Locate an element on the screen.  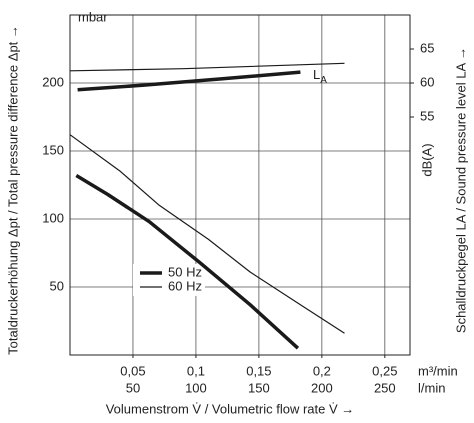
x2-tick-label: 0,2 is located at coordinates (322, 370).